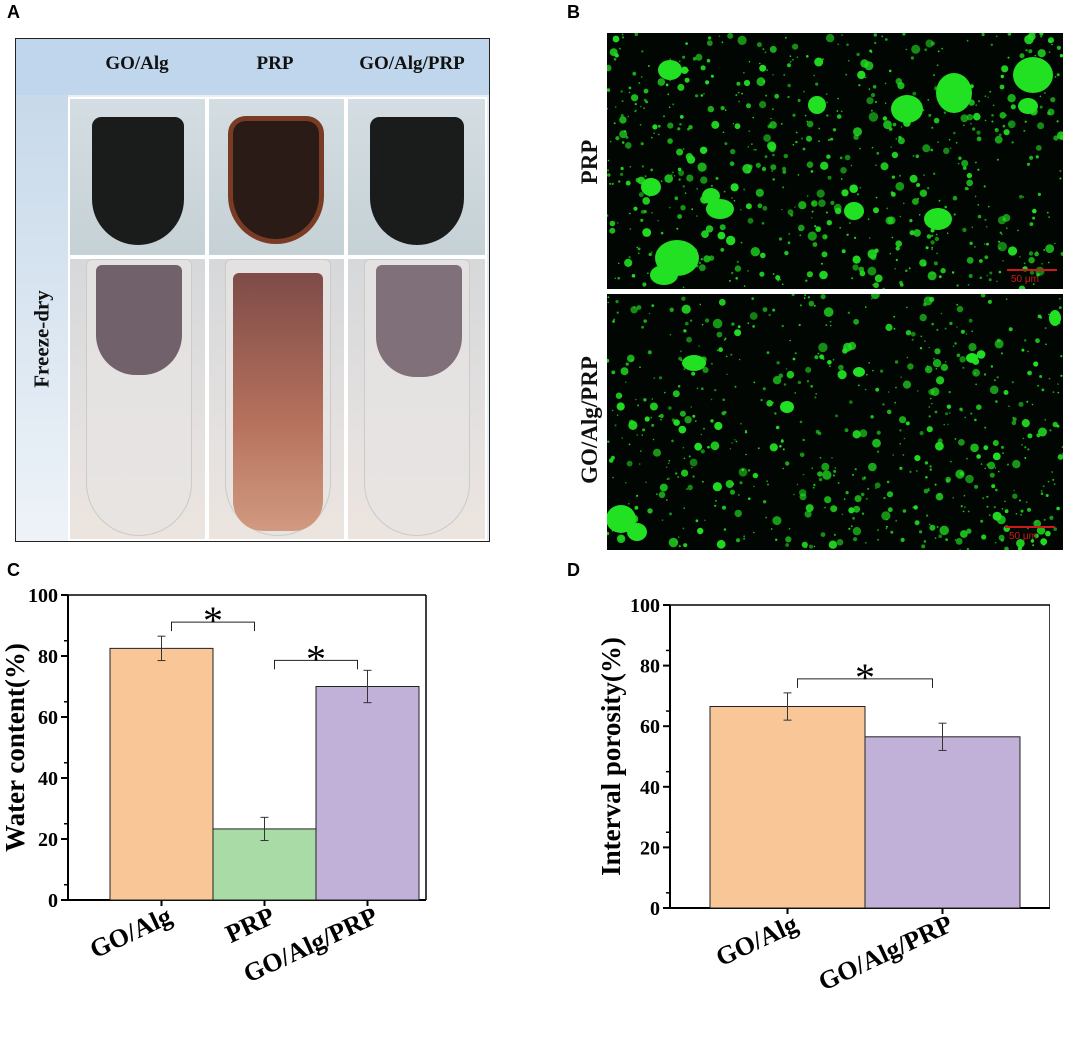 This screenshot has height=1037, width=1065. Describe the element at coordinates (655, 909) in the screenshot. I see `y-tick-label: 0` at that location.